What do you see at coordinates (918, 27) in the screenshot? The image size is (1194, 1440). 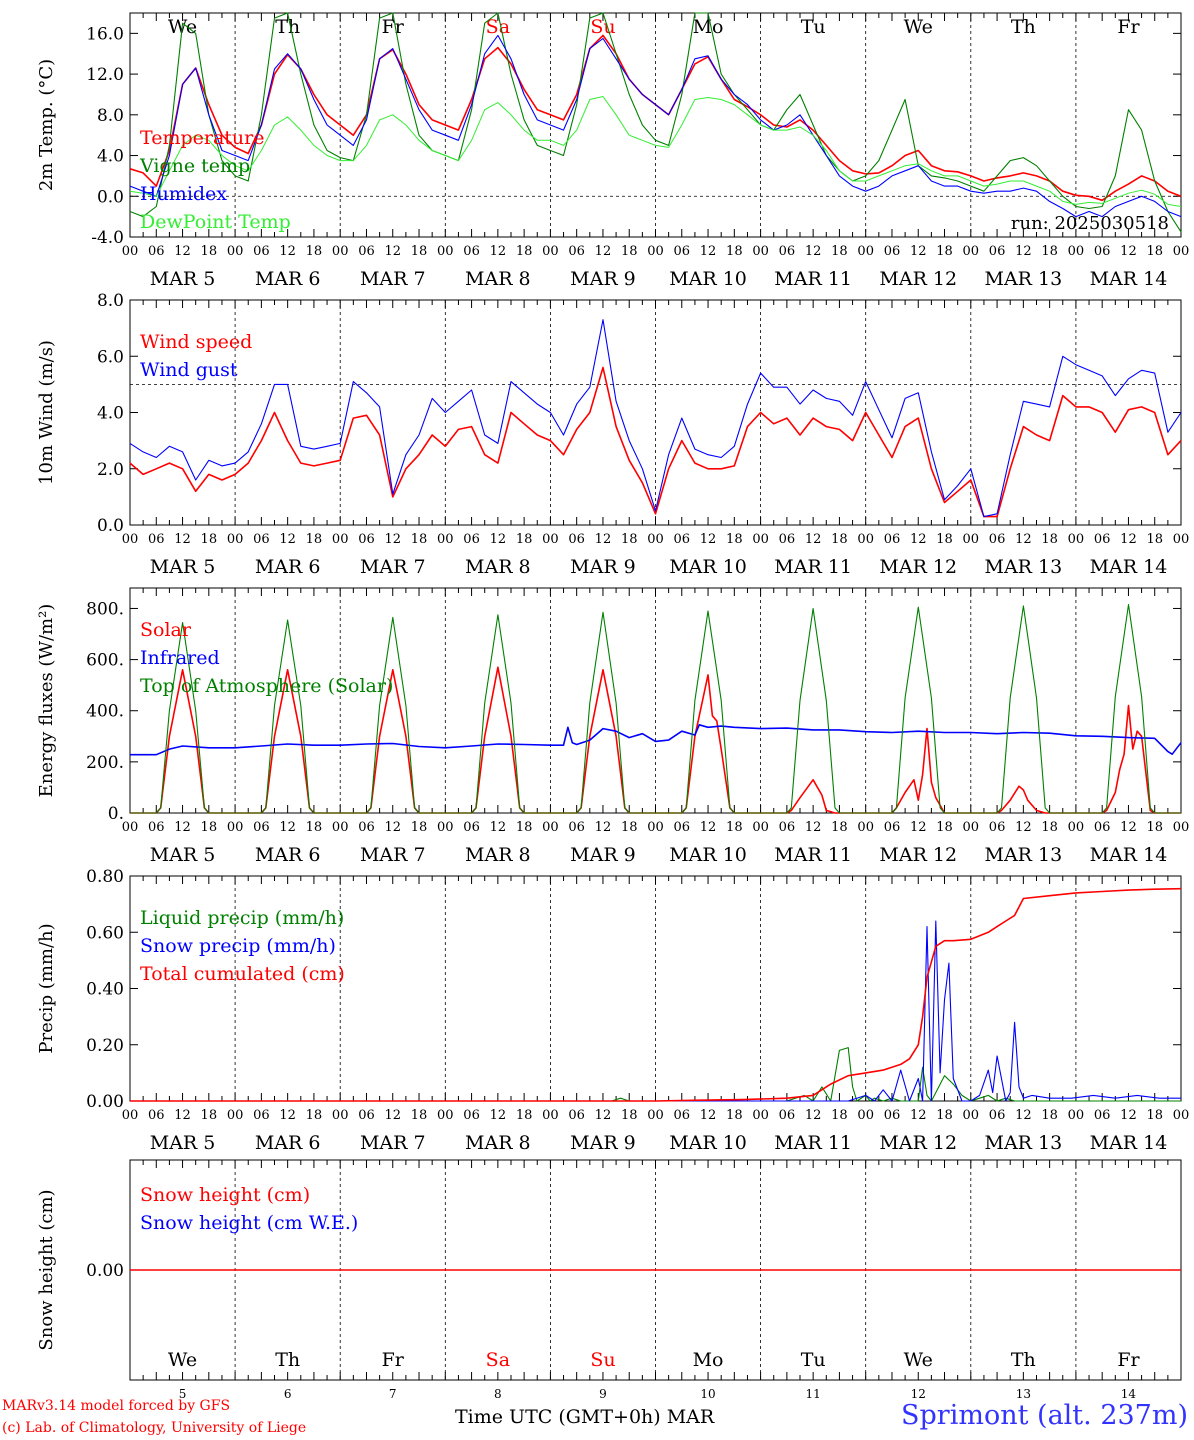 I see `day-name-label: We` at bounding box center [918, 27].